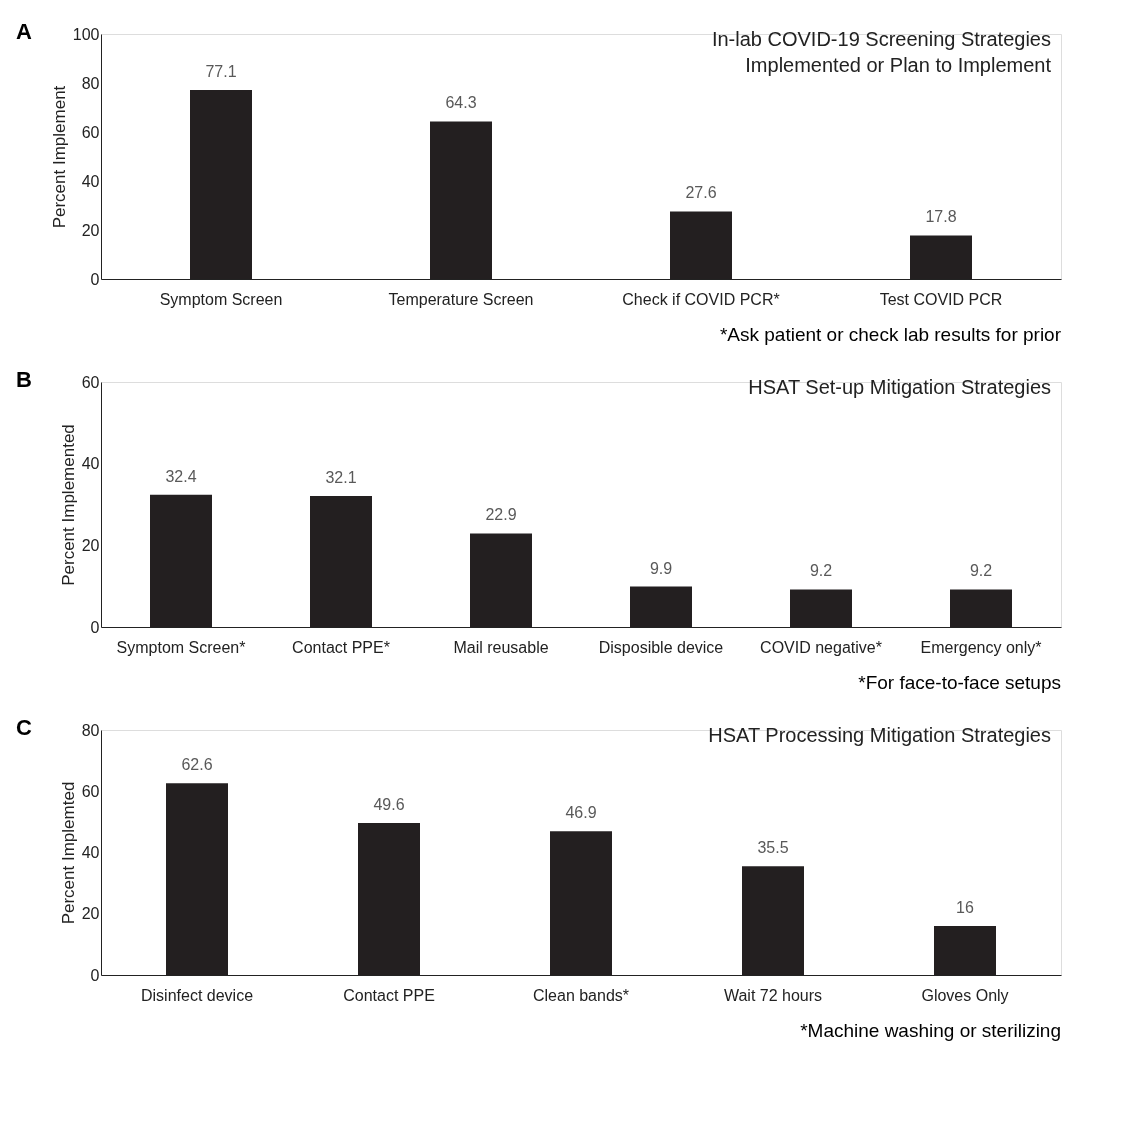  What do you see at coordinates (501, 647) in the screenshot?
I see `x-tick-label: Mail reusable` at bounding box center [501, 647].